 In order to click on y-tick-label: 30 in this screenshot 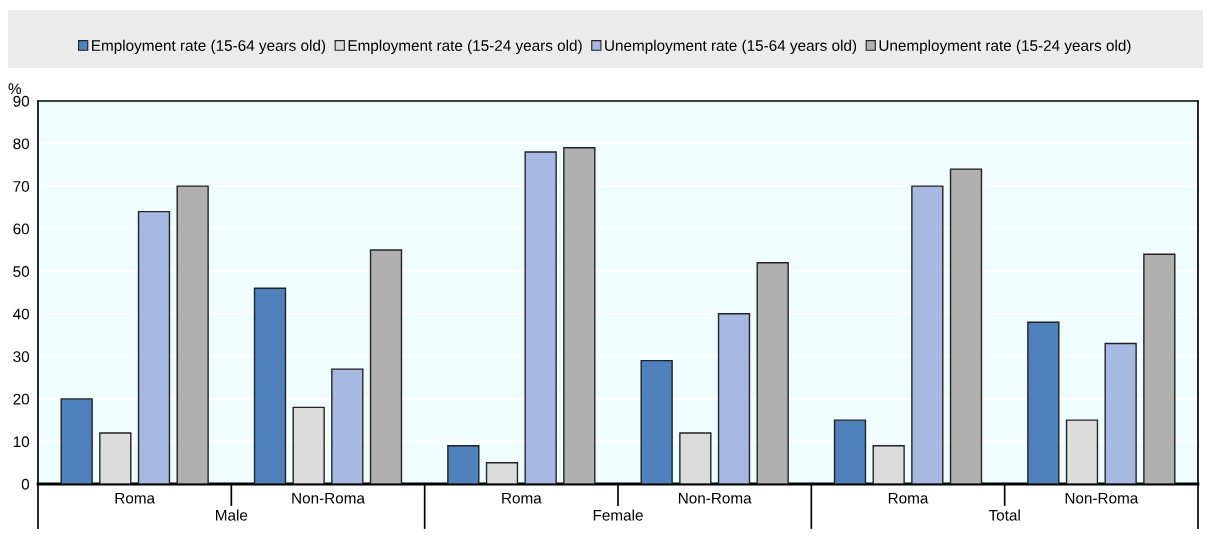, I will do `click(21, 357)`.